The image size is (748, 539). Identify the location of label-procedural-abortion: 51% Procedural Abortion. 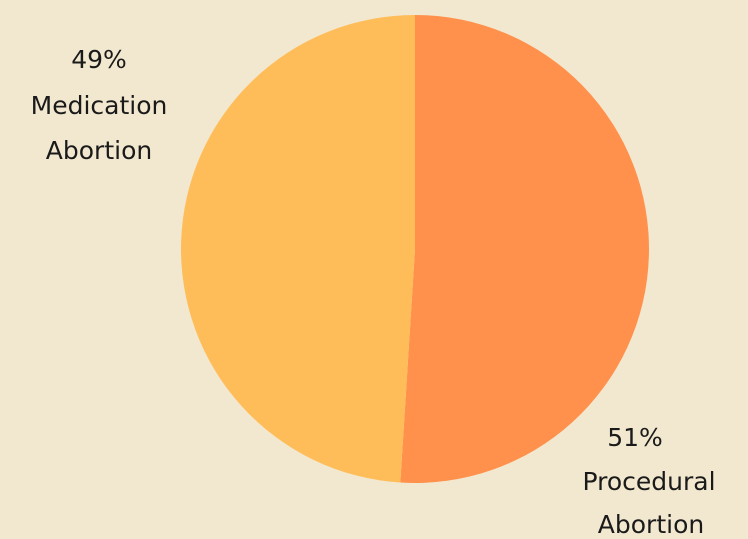
(648, 481).